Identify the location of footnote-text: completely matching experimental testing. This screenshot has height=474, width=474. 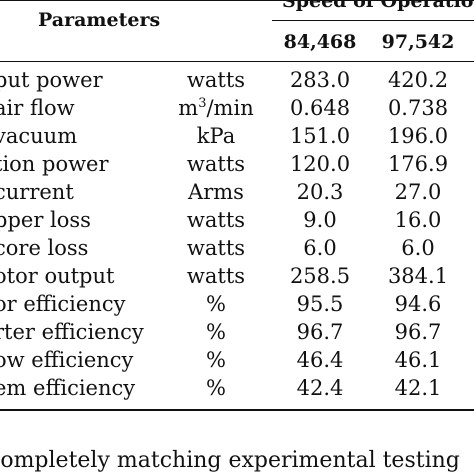
(230, 460).